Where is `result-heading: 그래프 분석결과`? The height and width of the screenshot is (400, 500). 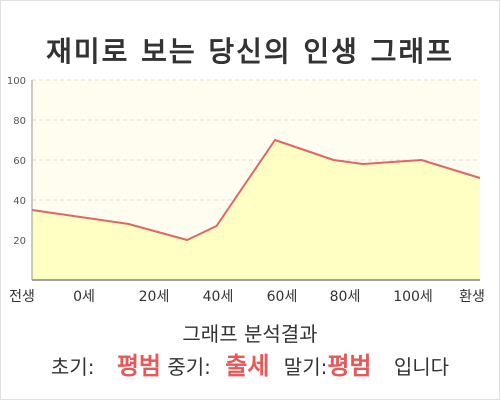 result-heading: 그래프 분석결과 is located at coordinates (250, 334).